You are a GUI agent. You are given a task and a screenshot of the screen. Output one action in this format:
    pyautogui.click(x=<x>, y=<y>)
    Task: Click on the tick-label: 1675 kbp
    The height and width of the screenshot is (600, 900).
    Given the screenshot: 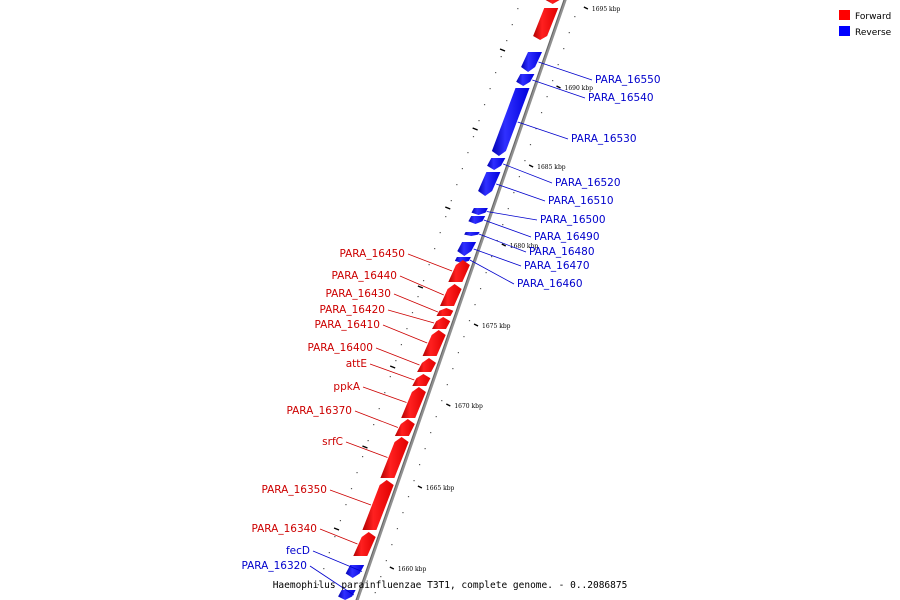 What is the action you would take?
    pyautogui.click(x=496, y=326)
    